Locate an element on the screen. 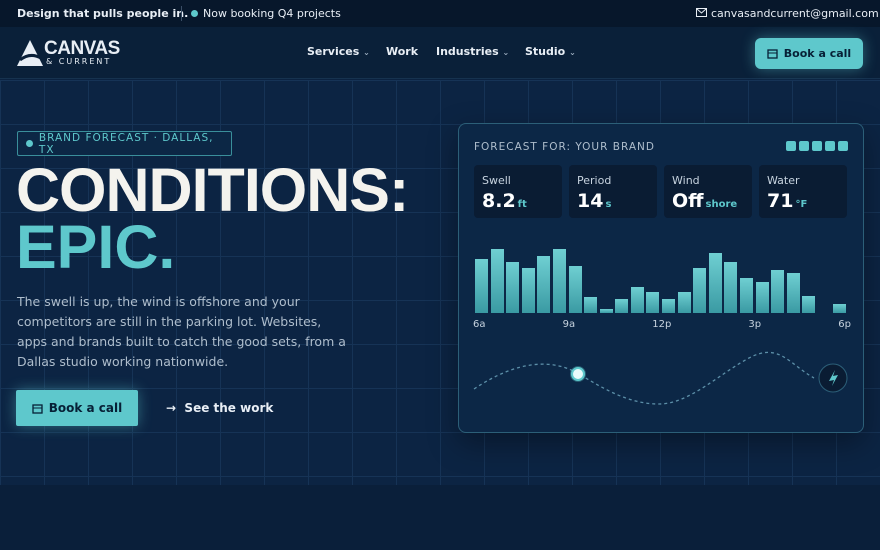 Image resolution: width=880 pixels, height=550 pixels. hero-title-2: EPIC. is located at coordinates (96, 247).